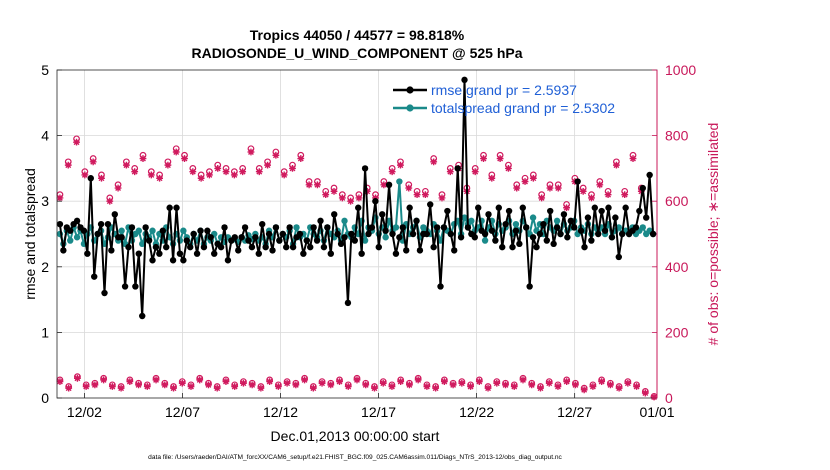 This screenshot has height=470, width=830. I want to click on y-tick-label-right: 400, so click(677, 267).